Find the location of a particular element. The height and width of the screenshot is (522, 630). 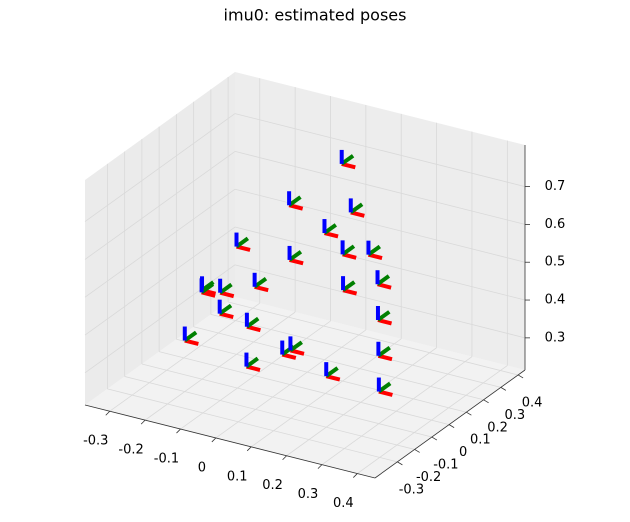

x-tick-label: 0.4 is located at coordinates (343, 503).